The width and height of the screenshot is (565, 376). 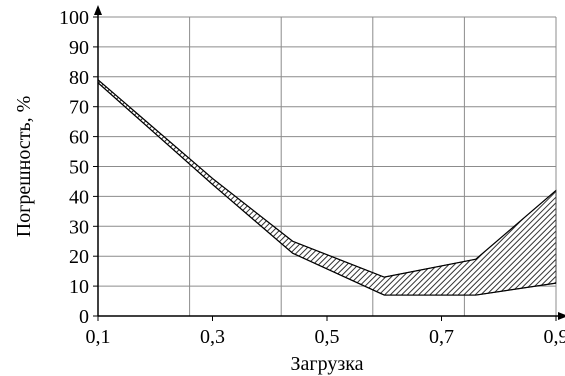 What do you see at coordinates (79, 78) in the screenshot?
I see `y-tick-label: 80` at bounding box center [79, 78].